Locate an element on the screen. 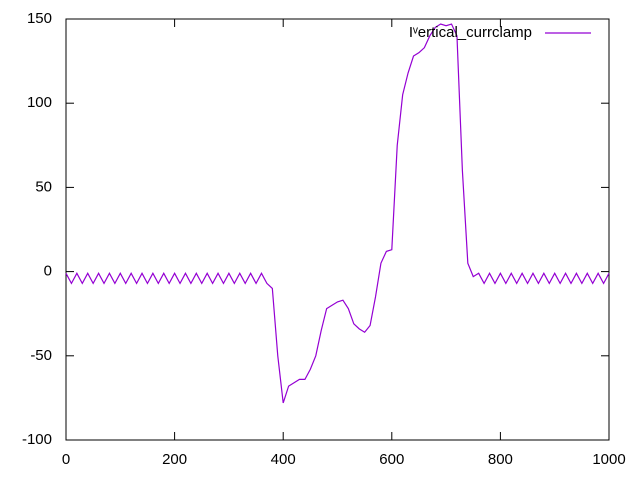  x-tick-label: 1000 is located at coordinates (608, 459).